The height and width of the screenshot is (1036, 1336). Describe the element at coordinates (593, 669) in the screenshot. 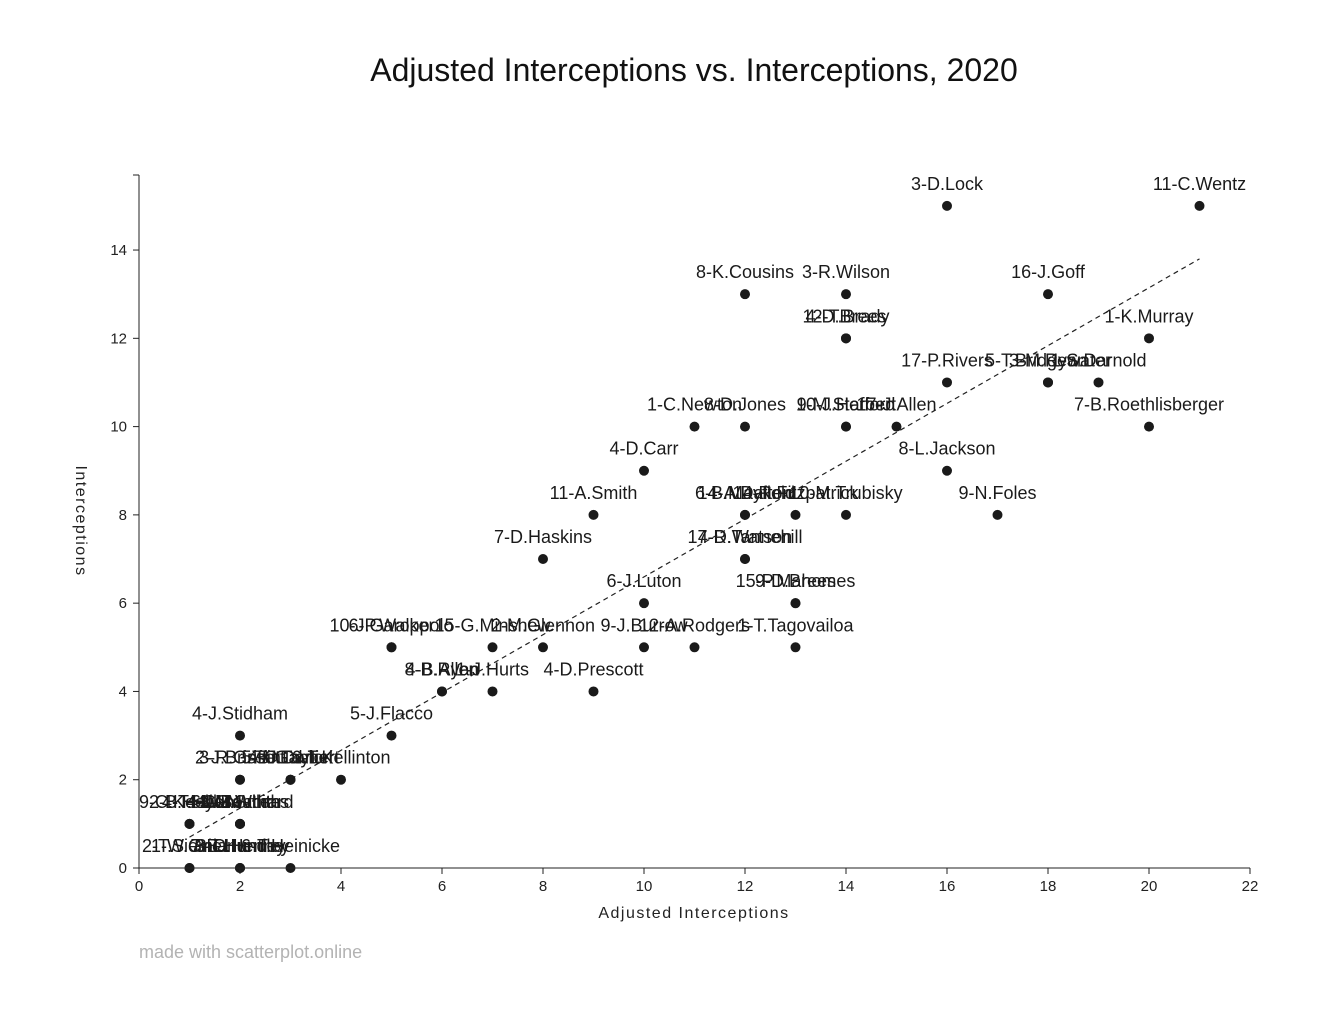

I see `point-label: 4-D.Prescott` at that location.